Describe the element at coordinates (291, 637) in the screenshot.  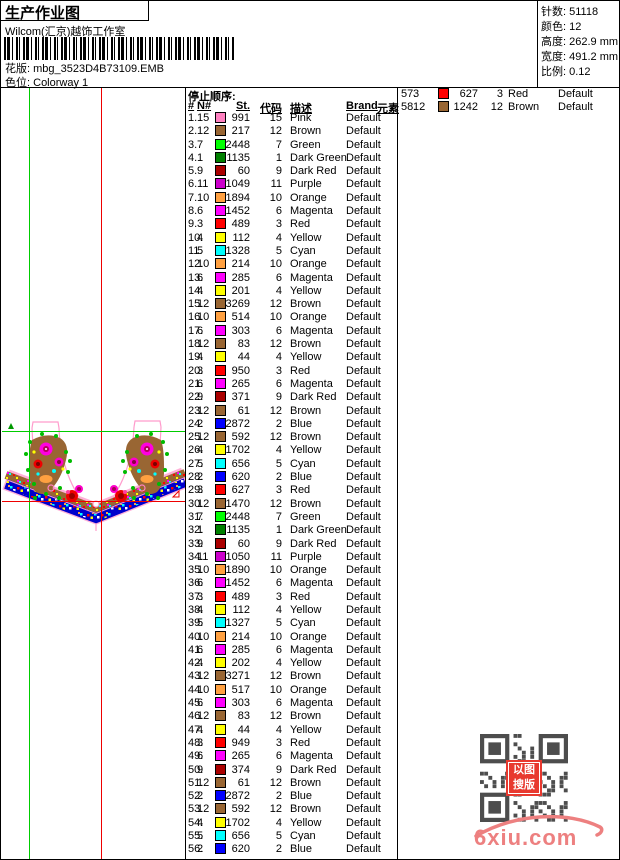
I see `table-row: 40. 10 214 10 Orange Default` at that location.